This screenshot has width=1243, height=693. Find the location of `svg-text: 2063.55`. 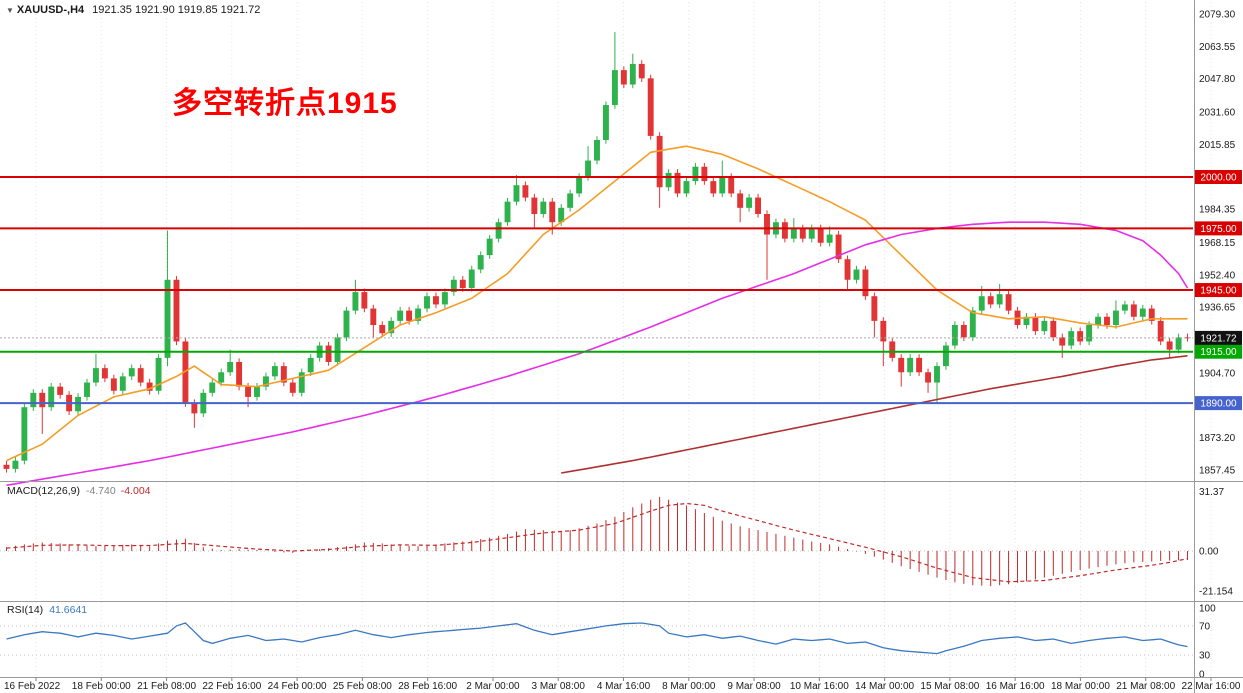

svg-text: 2063.55 is located at coordinates (1217, 47).